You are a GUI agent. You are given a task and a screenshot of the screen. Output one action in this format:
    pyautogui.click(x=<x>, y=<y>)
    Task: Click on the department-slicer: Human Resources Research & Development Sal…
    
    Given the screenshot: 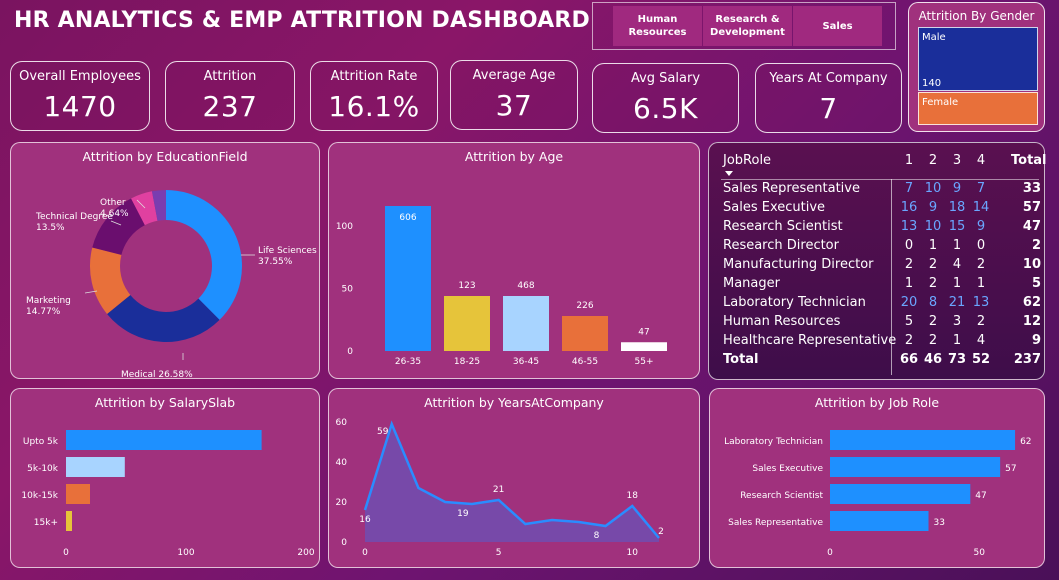 What is the action you would take?
    pyautogui.click(x=744, y=26)
    